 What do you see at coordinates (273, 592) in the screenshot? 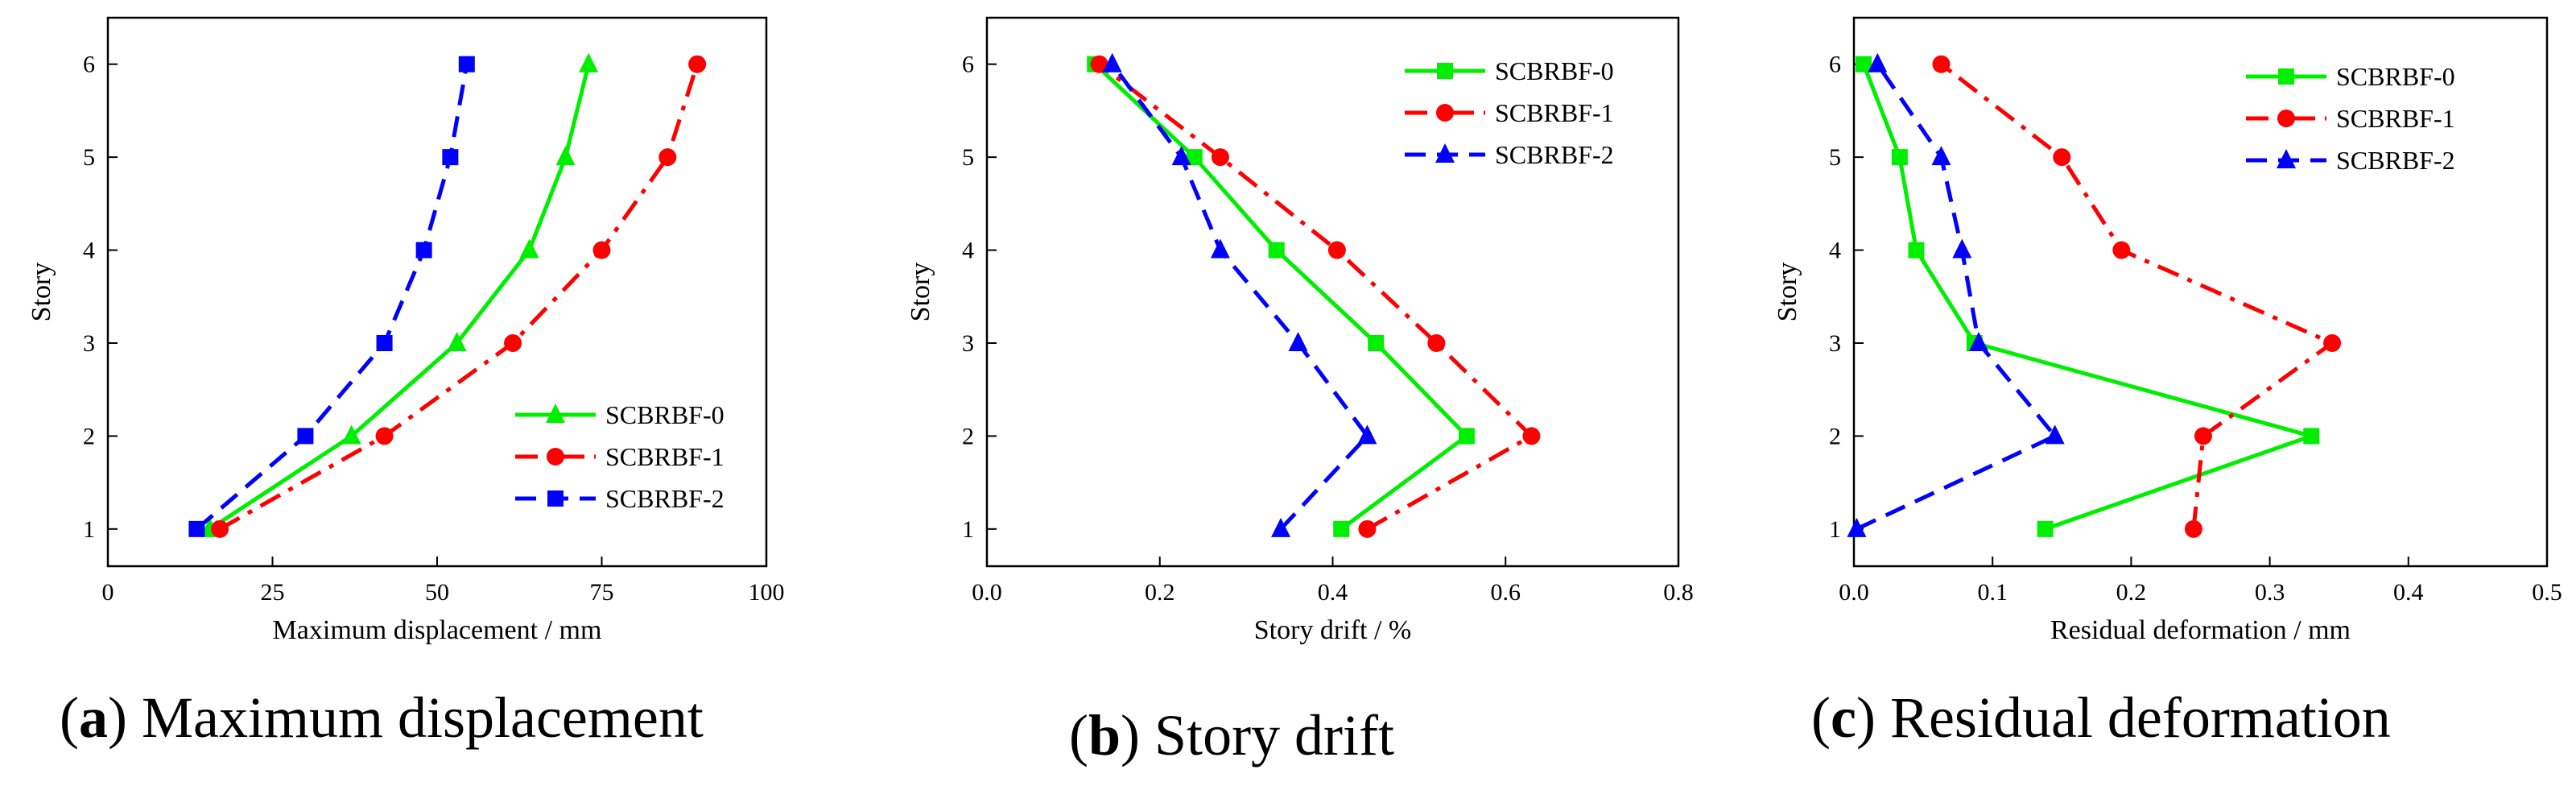
I see `x-tick-label: 25` at bounding box center [273, 592].